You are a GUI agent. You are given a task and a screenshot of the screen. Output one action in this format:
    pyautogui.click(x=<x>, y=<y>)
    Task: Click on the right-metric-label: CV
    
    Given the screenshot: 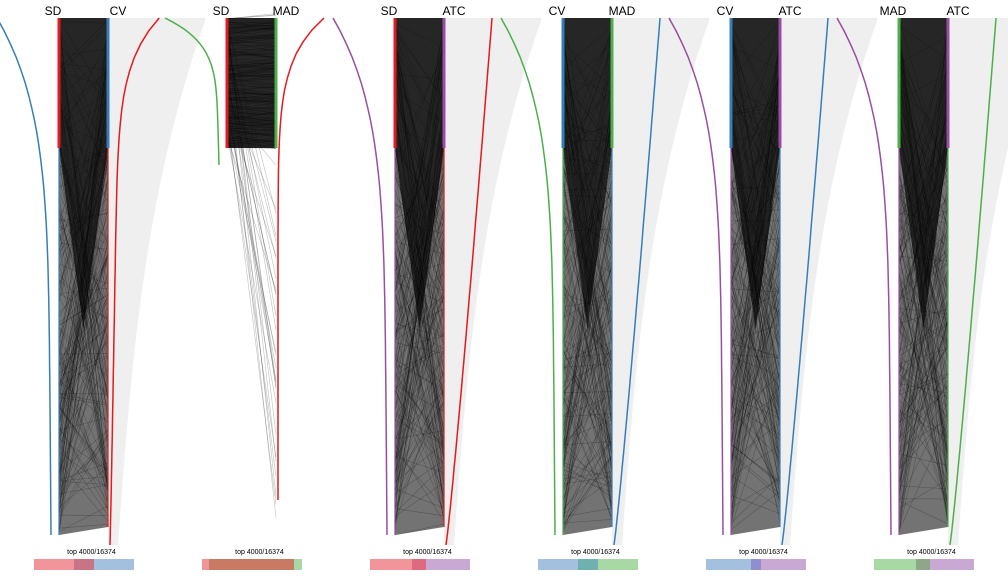 What is the action you would take?
    pyautogui.click(x=118, y=11)
    